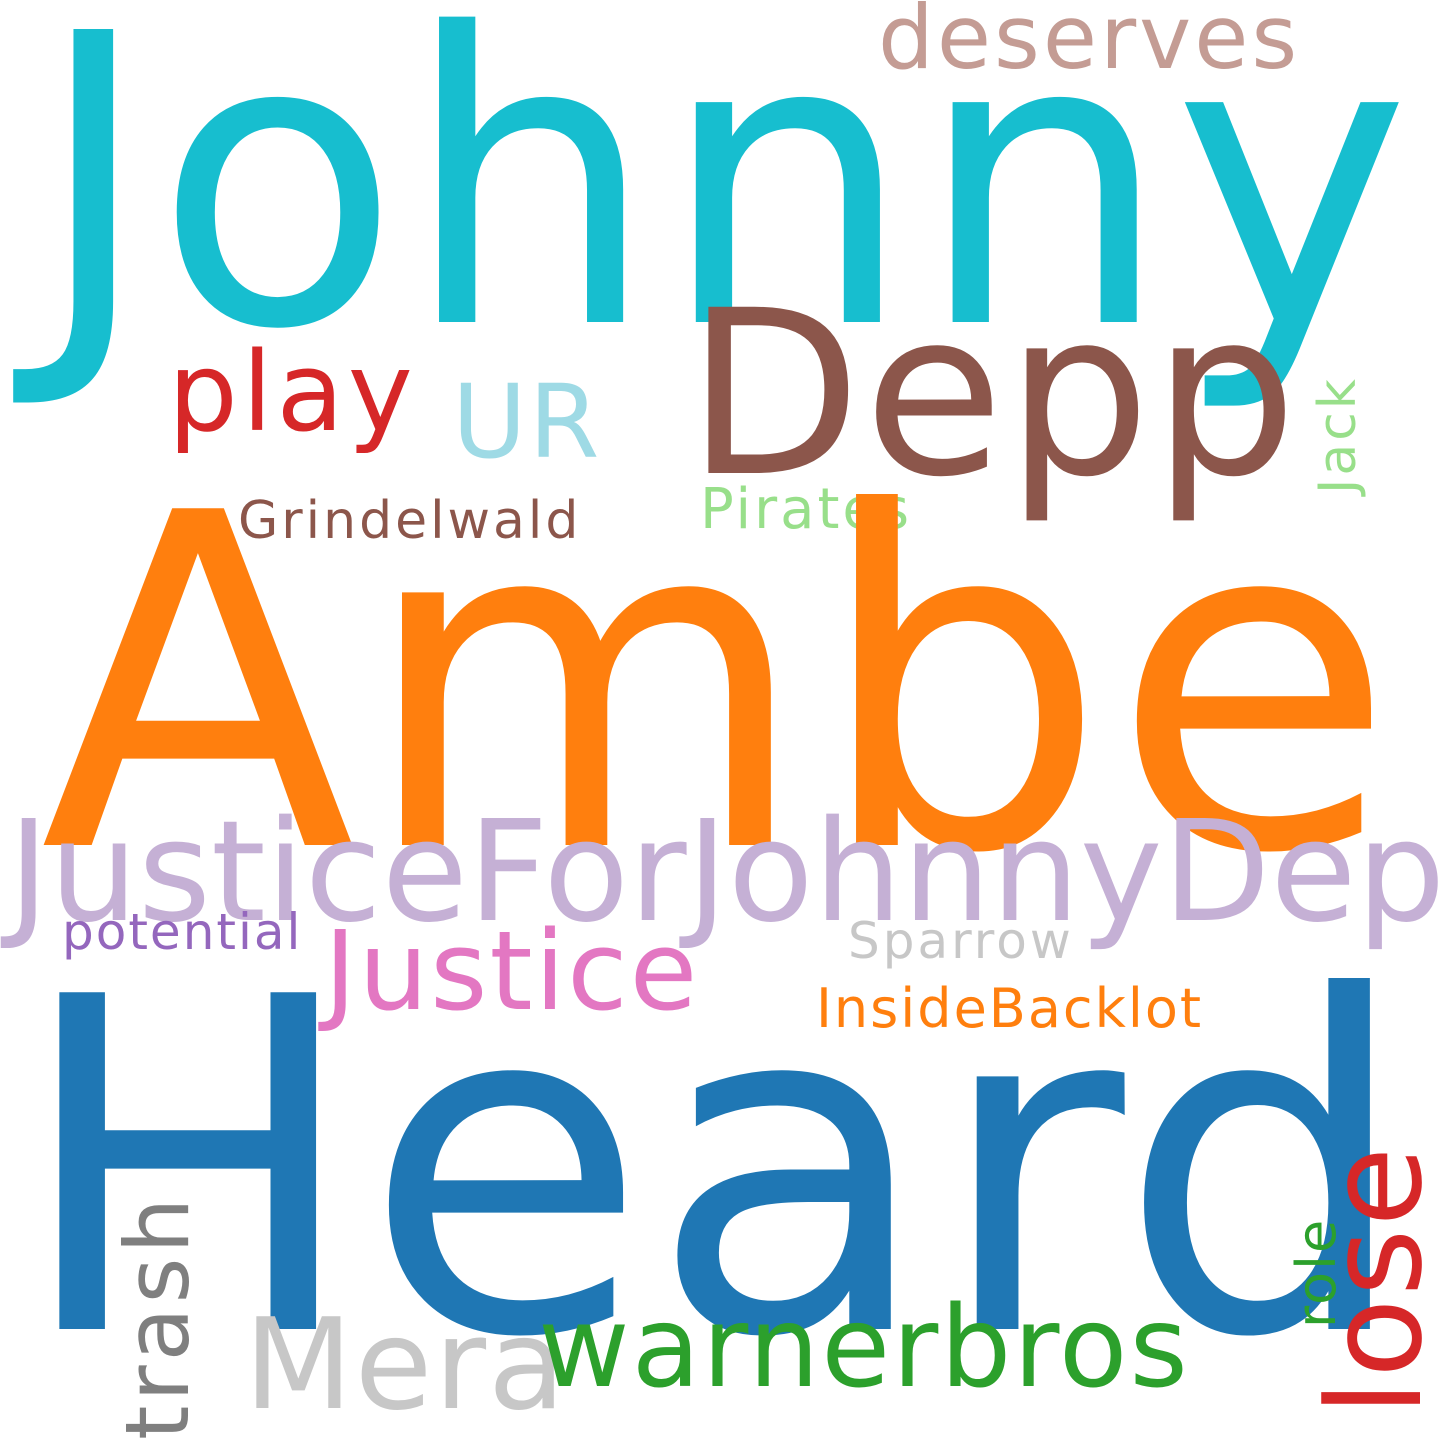 The height and width of the screenshot is (1440, 1440). What do you see at coordinates (157, 1316) in the screenshot?
I see `word-trash: trash` at bounding box center [157, 1316].